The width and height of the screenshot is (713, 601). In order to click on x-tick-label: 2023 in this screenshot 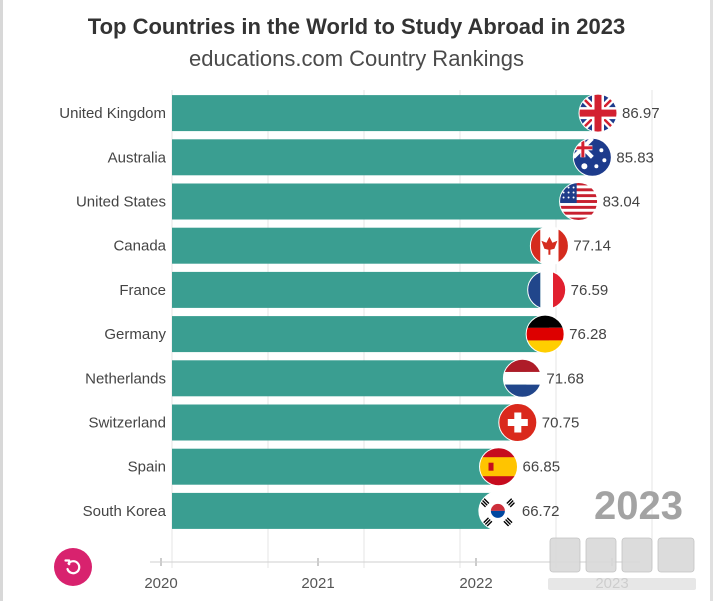, I will do `click(611, 583)`.